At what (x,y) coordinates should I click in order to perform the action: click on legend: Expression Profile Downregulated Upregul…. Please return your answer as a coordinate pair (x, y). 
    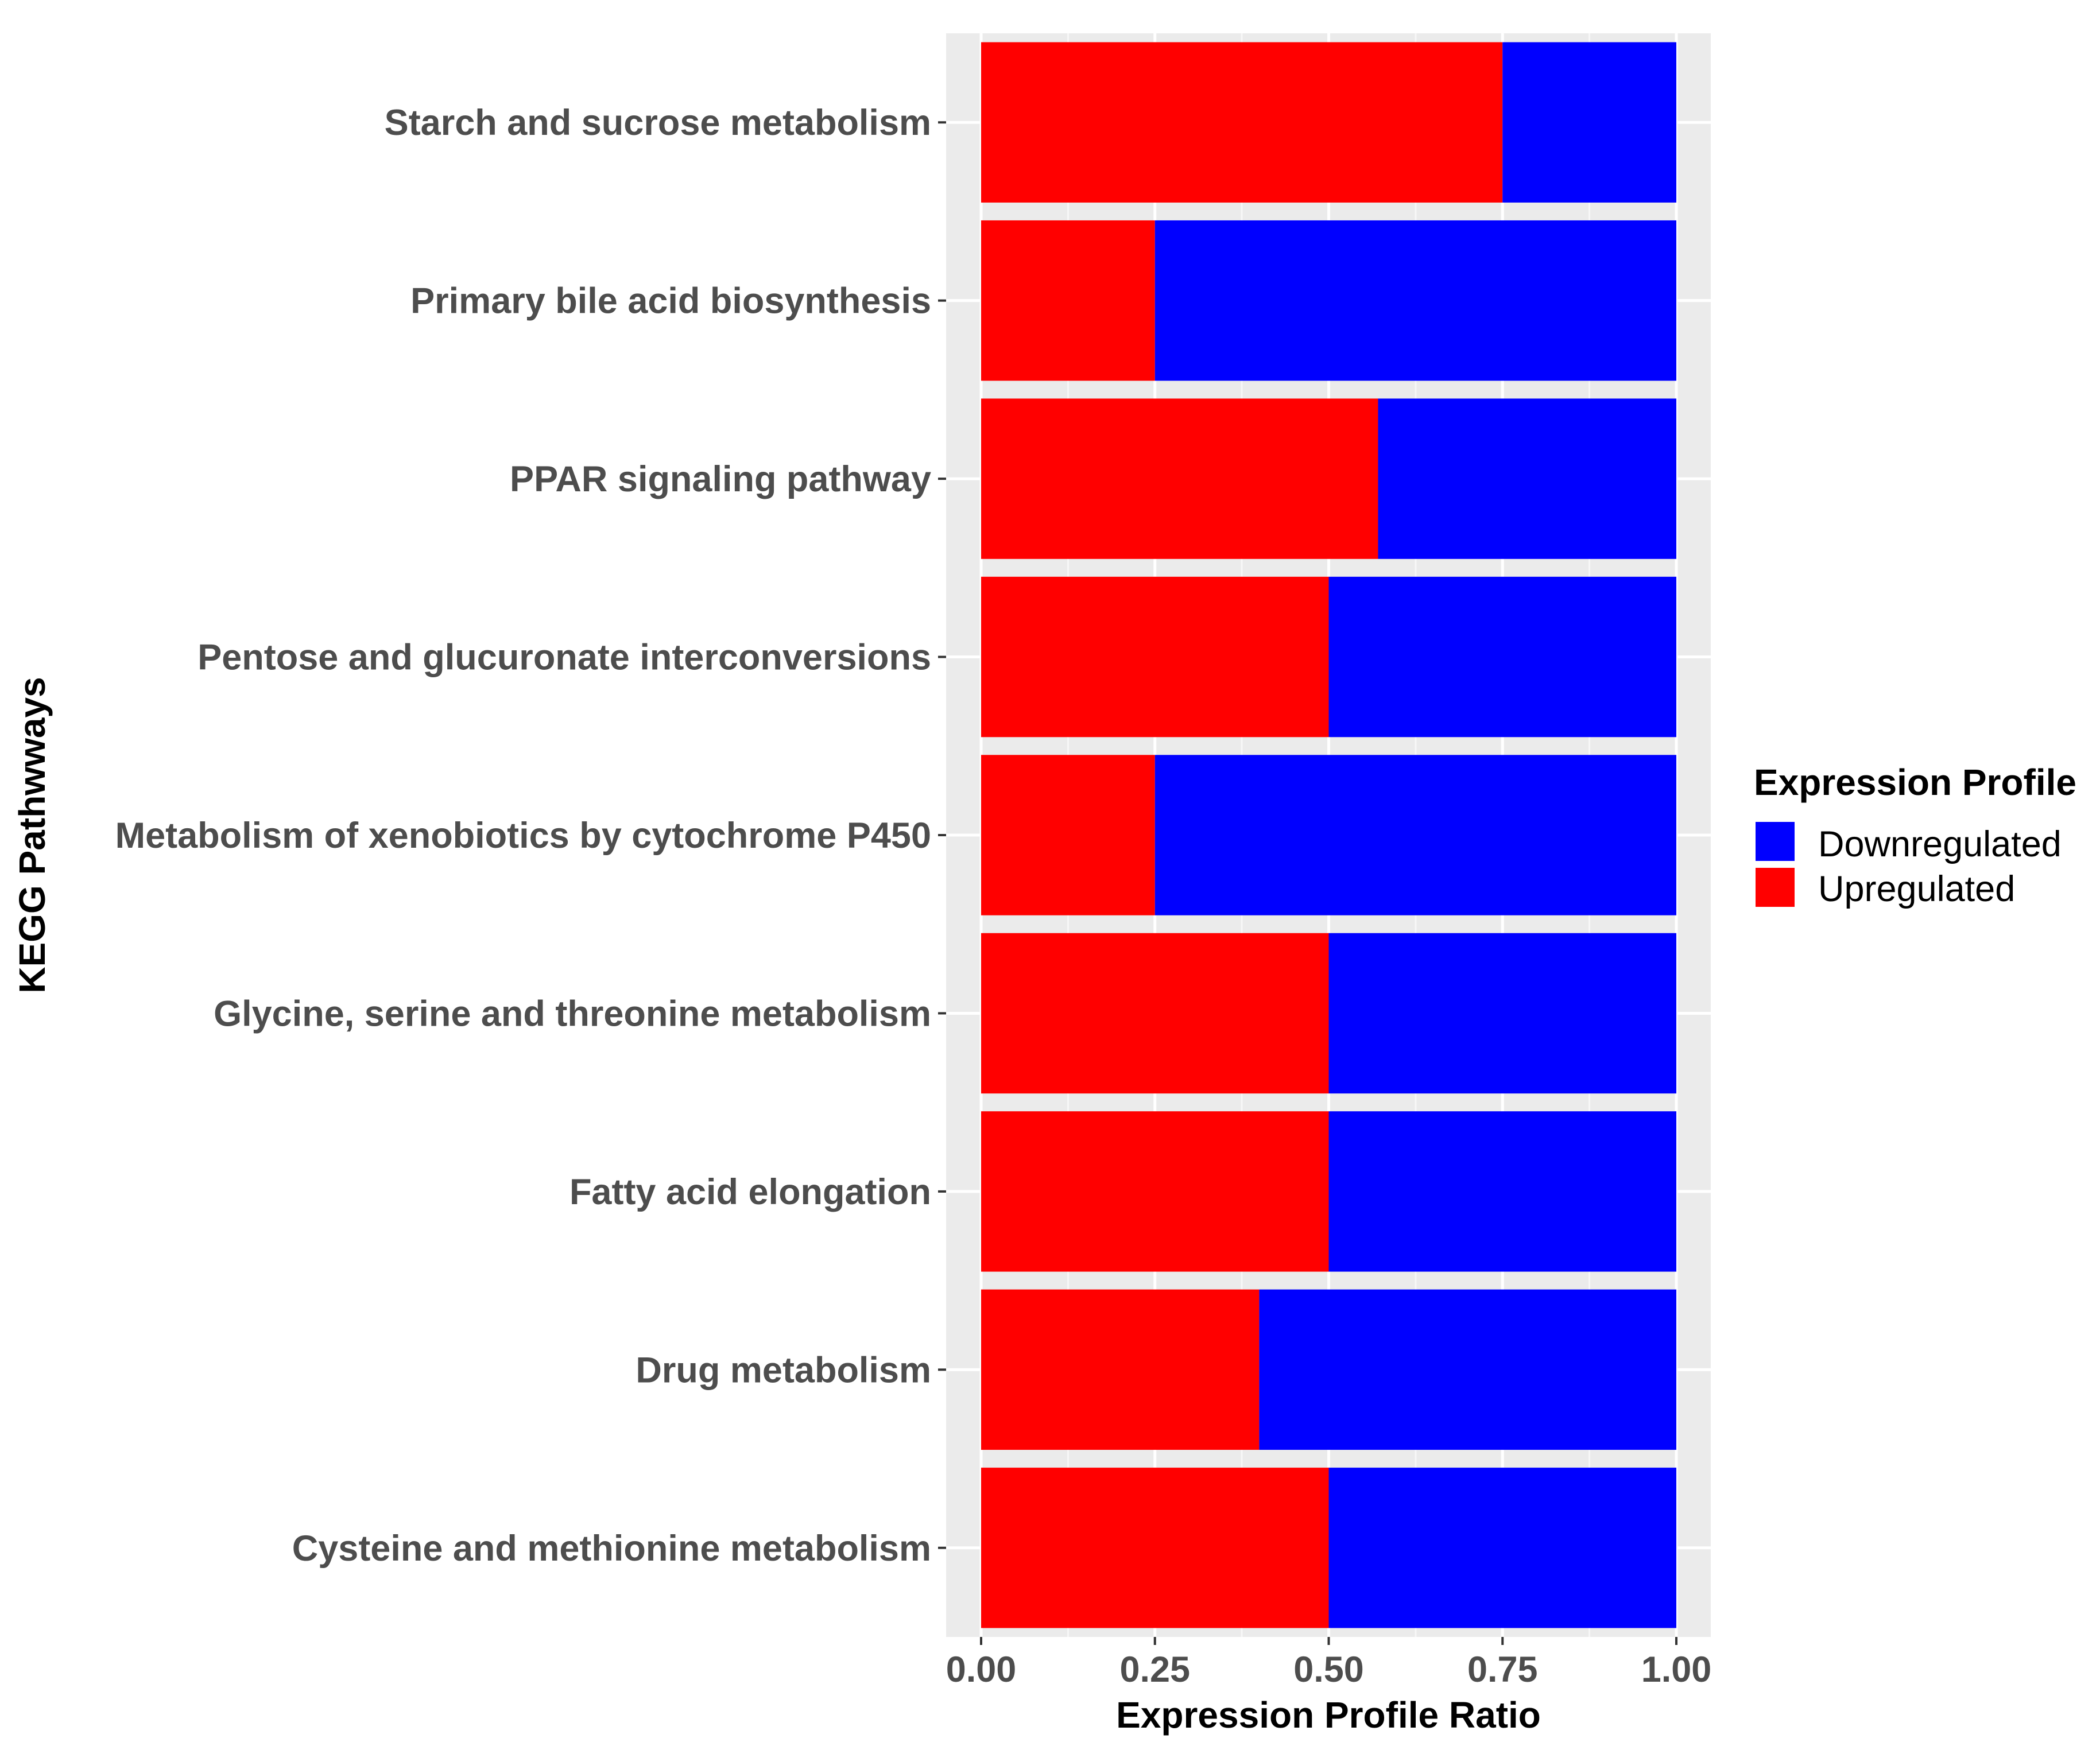
    Looking at the image, I should click on (1915, 835).